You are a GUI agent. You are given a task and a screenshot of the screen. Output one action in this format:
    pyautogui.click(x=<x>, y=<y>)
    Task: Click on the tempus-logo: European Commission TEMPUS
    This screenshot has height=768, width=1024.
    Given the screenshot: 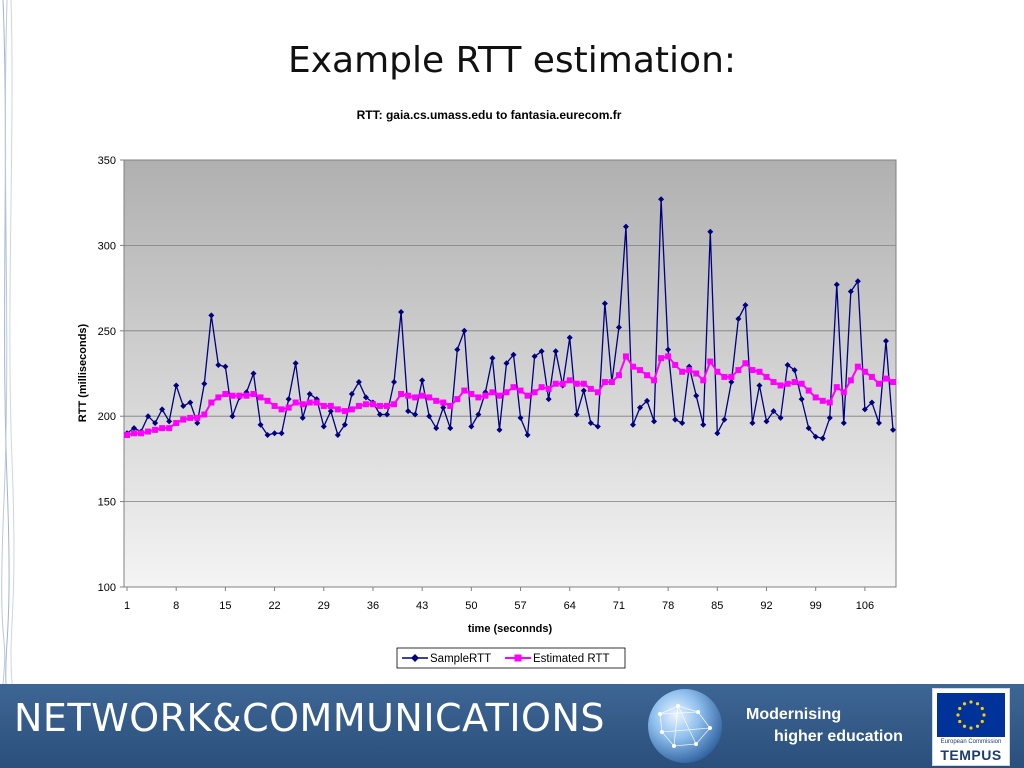 What is the action you would take?
    pyautogui.click(x=971, y=727)
    